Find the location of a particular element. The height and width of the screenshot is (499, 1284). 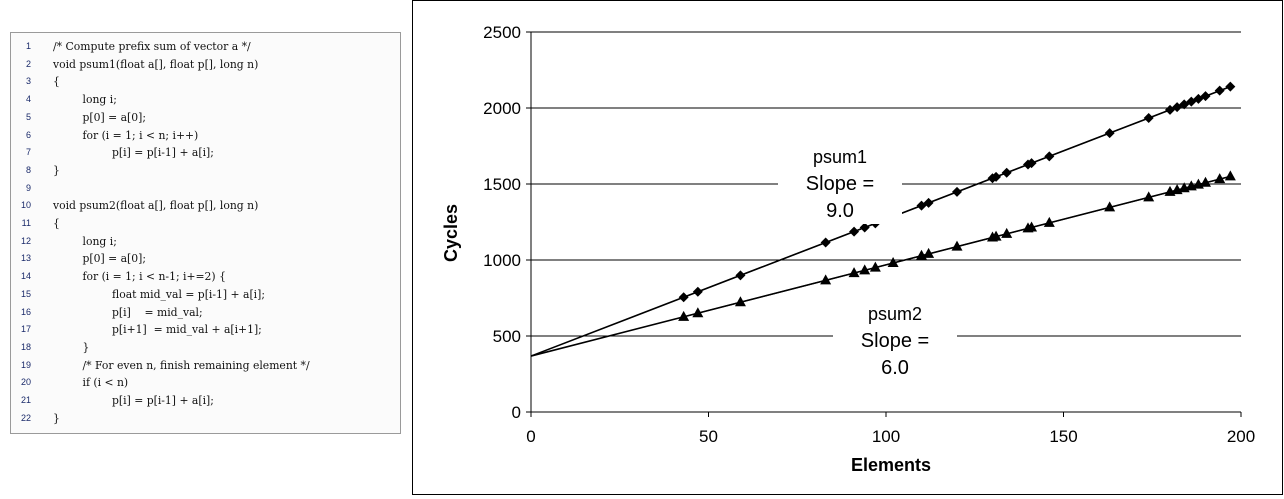

psum1-annotation-name: psum1 is located at coordinates (840, 157).